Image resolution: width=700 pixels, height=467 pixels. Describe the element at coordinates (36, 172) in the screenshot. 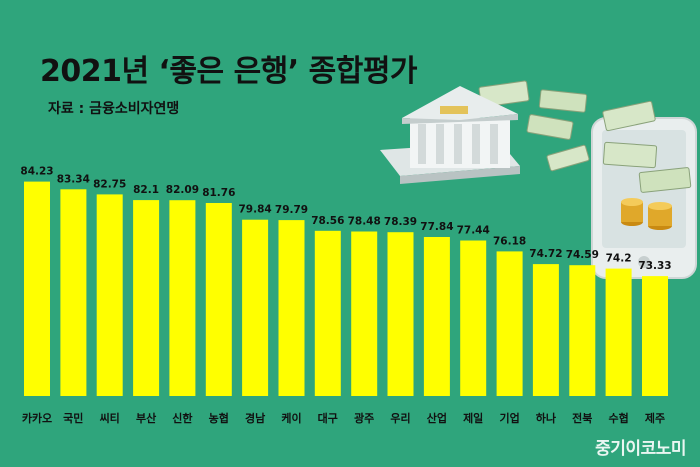

I see `data-label-0: 84.23` at that location.